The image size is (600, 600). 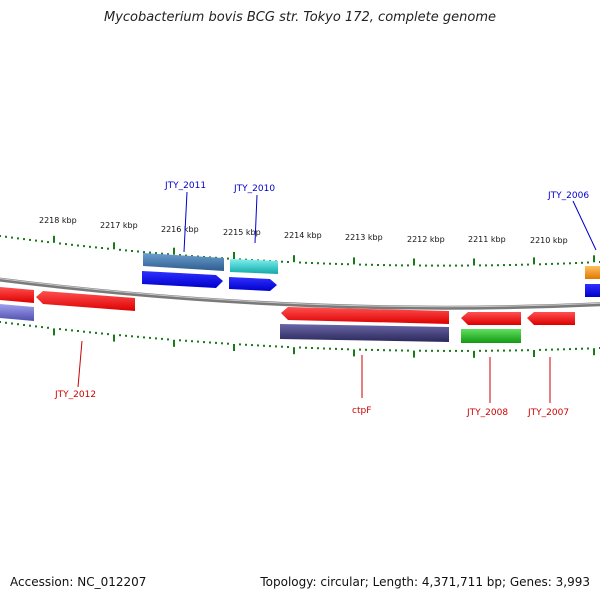 What do you see at coordinates (58, 220) in the screenshot?
I see `tick-label-2218: 2218 kbp` at bounding box center [58, 220].